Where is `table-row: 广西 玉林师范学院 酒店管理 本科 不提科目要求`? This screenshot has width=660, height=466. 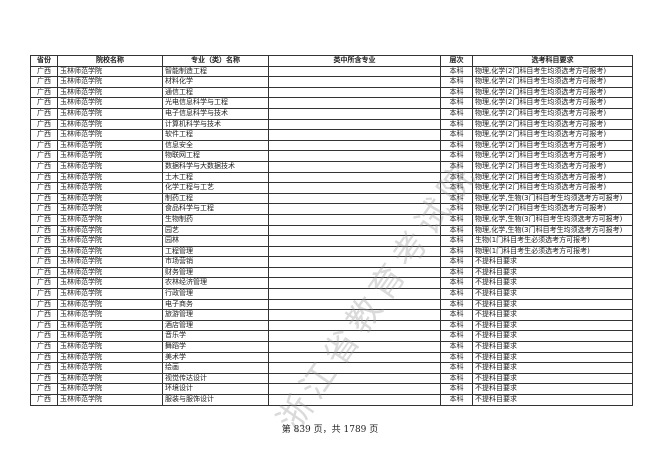
table-row: 广西 玉林师范学院 酒店管理 本科 不提科目要求 is located at coordinates (331, 325).